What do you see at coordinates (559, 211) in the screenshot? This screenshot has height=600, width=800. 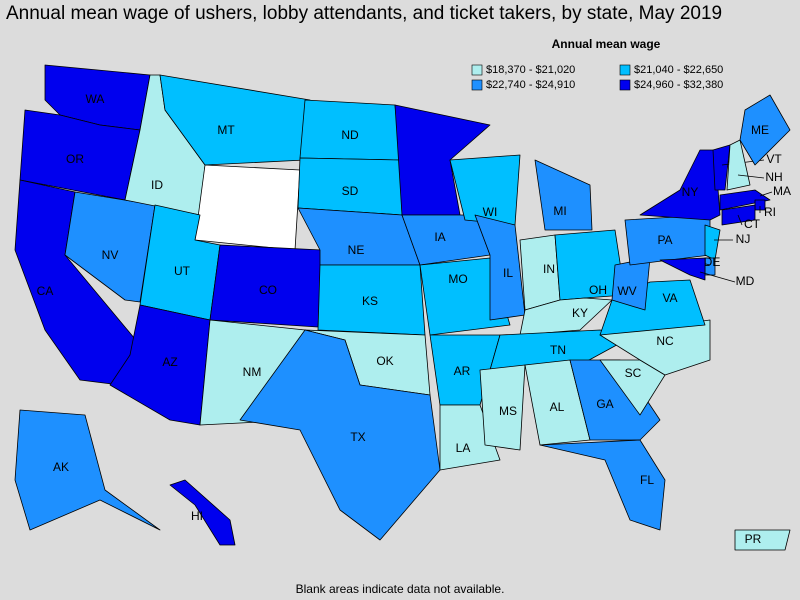 I see `state-label: MI` at bounding box center [559, 211].